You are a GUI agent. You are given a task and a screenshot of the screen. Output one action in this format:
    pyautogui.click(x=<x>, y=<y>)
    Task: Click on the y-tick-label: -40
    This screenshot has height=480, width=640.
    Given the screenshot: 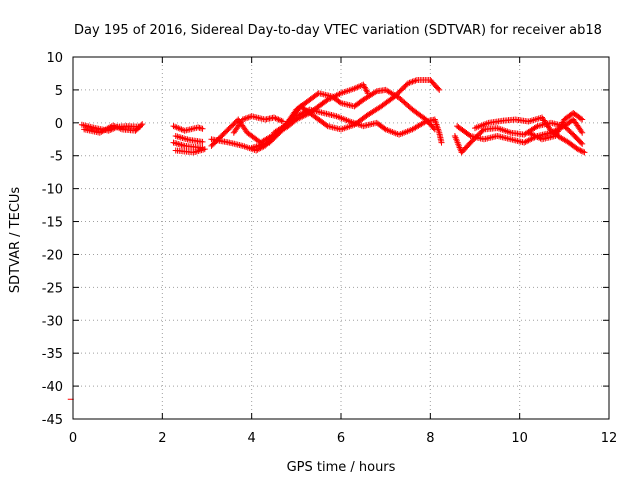 What is the action you would take?
    pyautogui.click(x=52, y=387)
    